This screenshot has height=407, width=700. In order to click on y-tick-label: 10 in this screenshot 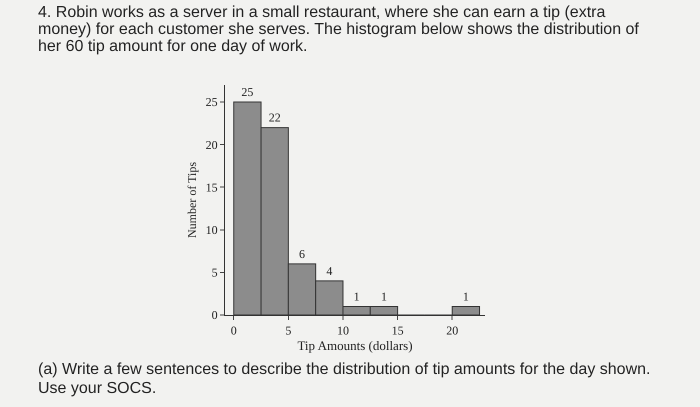, I will do `click(212, 230)`.